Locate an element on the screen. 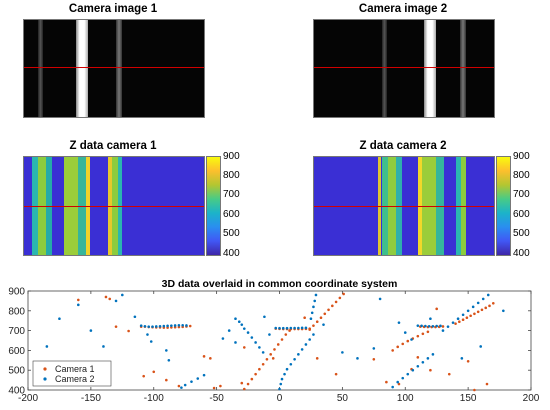 The width and height of the screenshot is (550, 410). colorbar-tick: 500 is located at coordinates (521, 233).